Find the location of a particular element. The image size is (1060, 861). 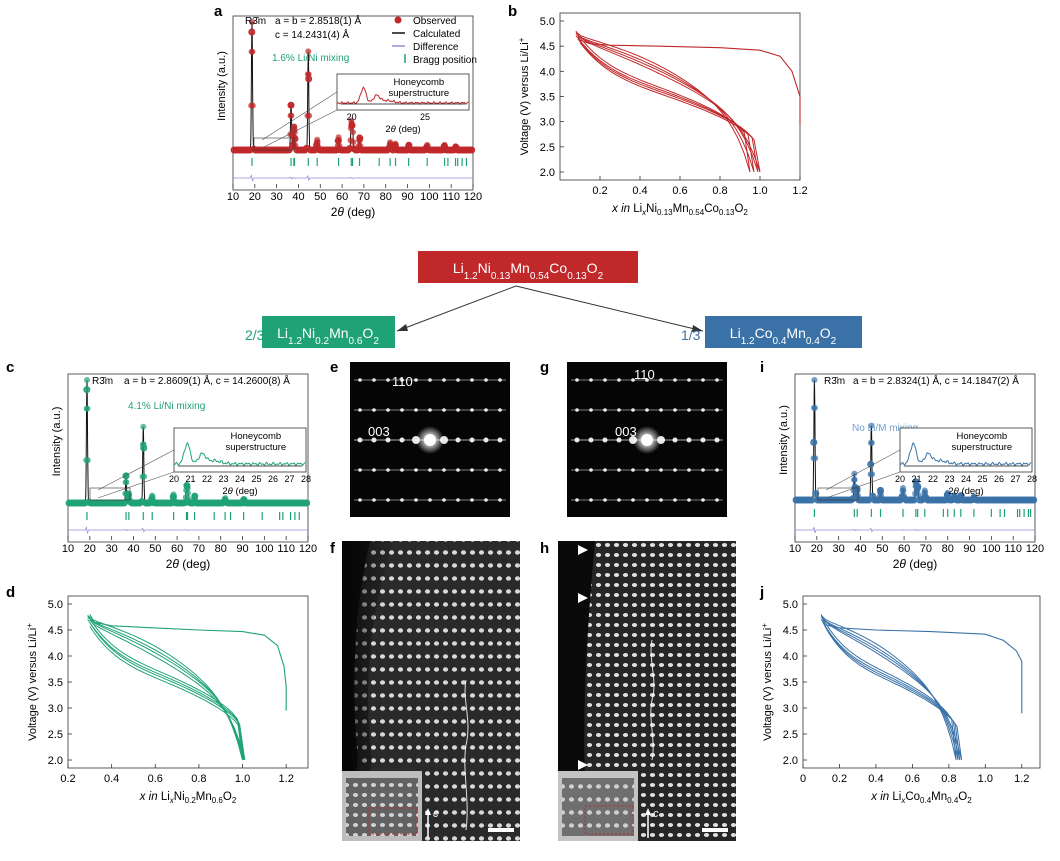

x-tick-label: 110 is located at coordinates (286, 549).